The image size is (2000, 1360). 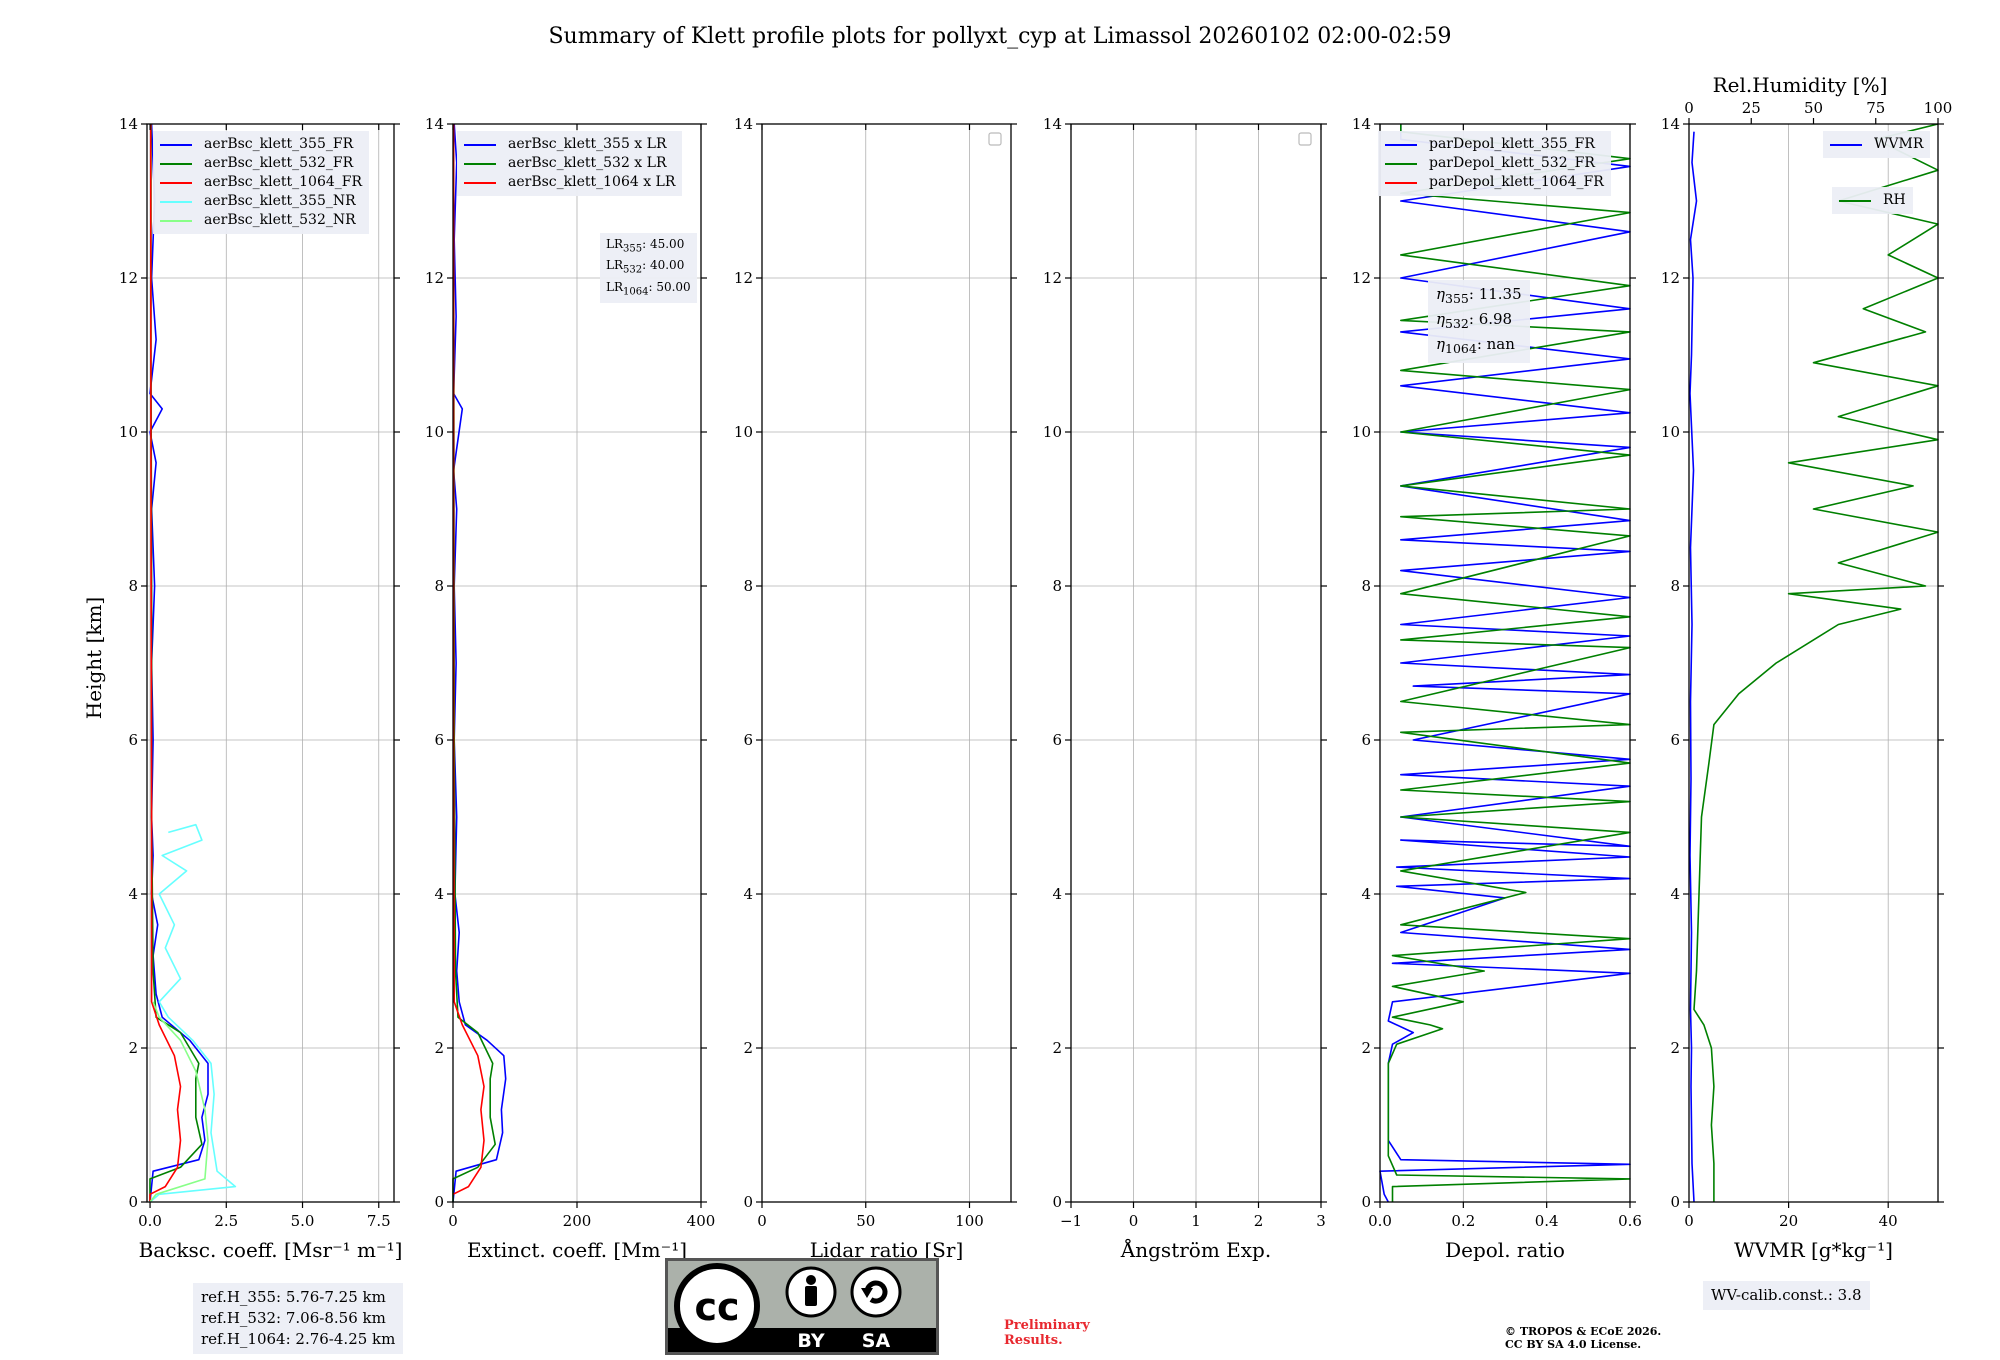 What do you see at coordinates (1512, 163) in the screenshot?
I see `legend-label: parDepol_klett_532_FR` at bounding box center [1512, 163].